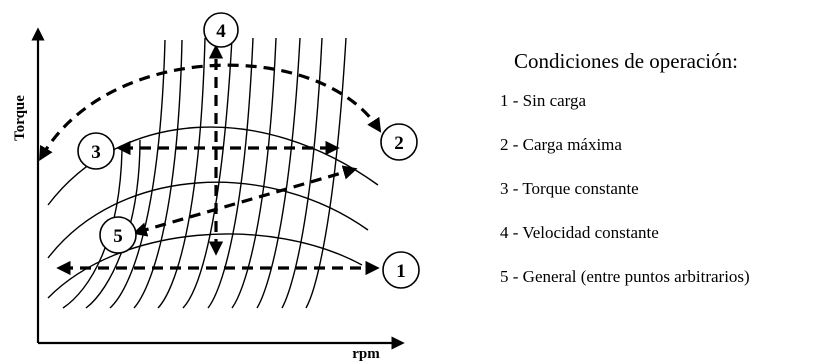 The image size is (836, 362). Describe the element at coordinates (561, 144) in the screenshot. I see `legend-item: 2 - Carga máxima` at that location.